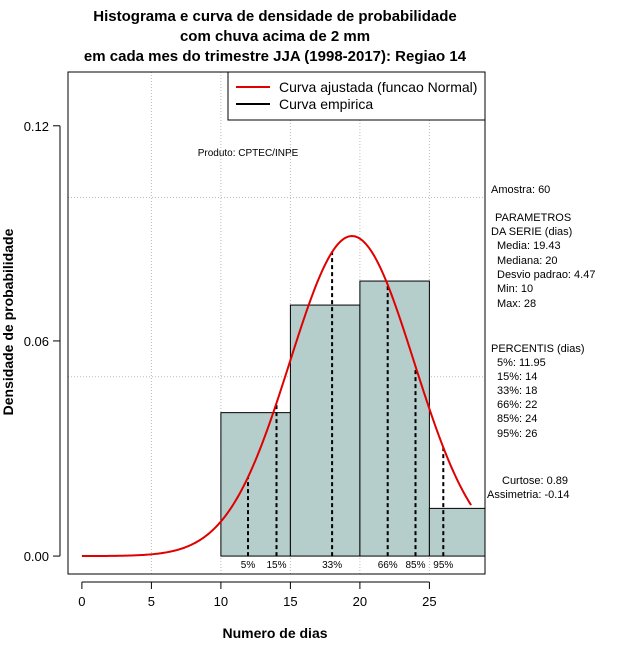 The height and width of the screenshot is (660, 640). What do you see at coordinates (276, 565) in the screenshot?
I see `percentile-label: 15%` at bounding box center [276, 565].